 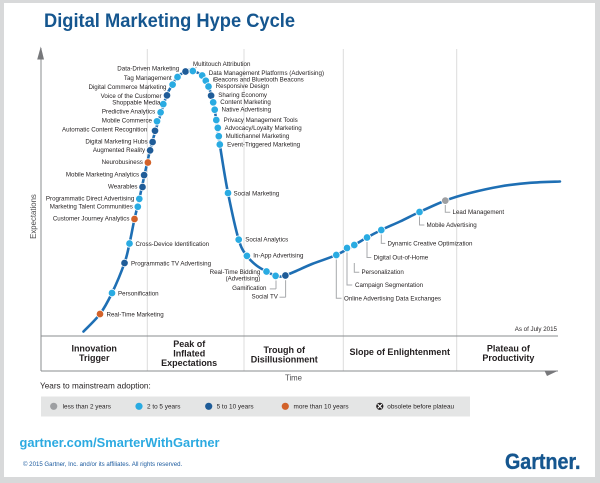 What do you see at coordinates (91, 219) in the screenshot?
I see `svg-text: Customer Journey Analytics` at bounding box center [91, 219].